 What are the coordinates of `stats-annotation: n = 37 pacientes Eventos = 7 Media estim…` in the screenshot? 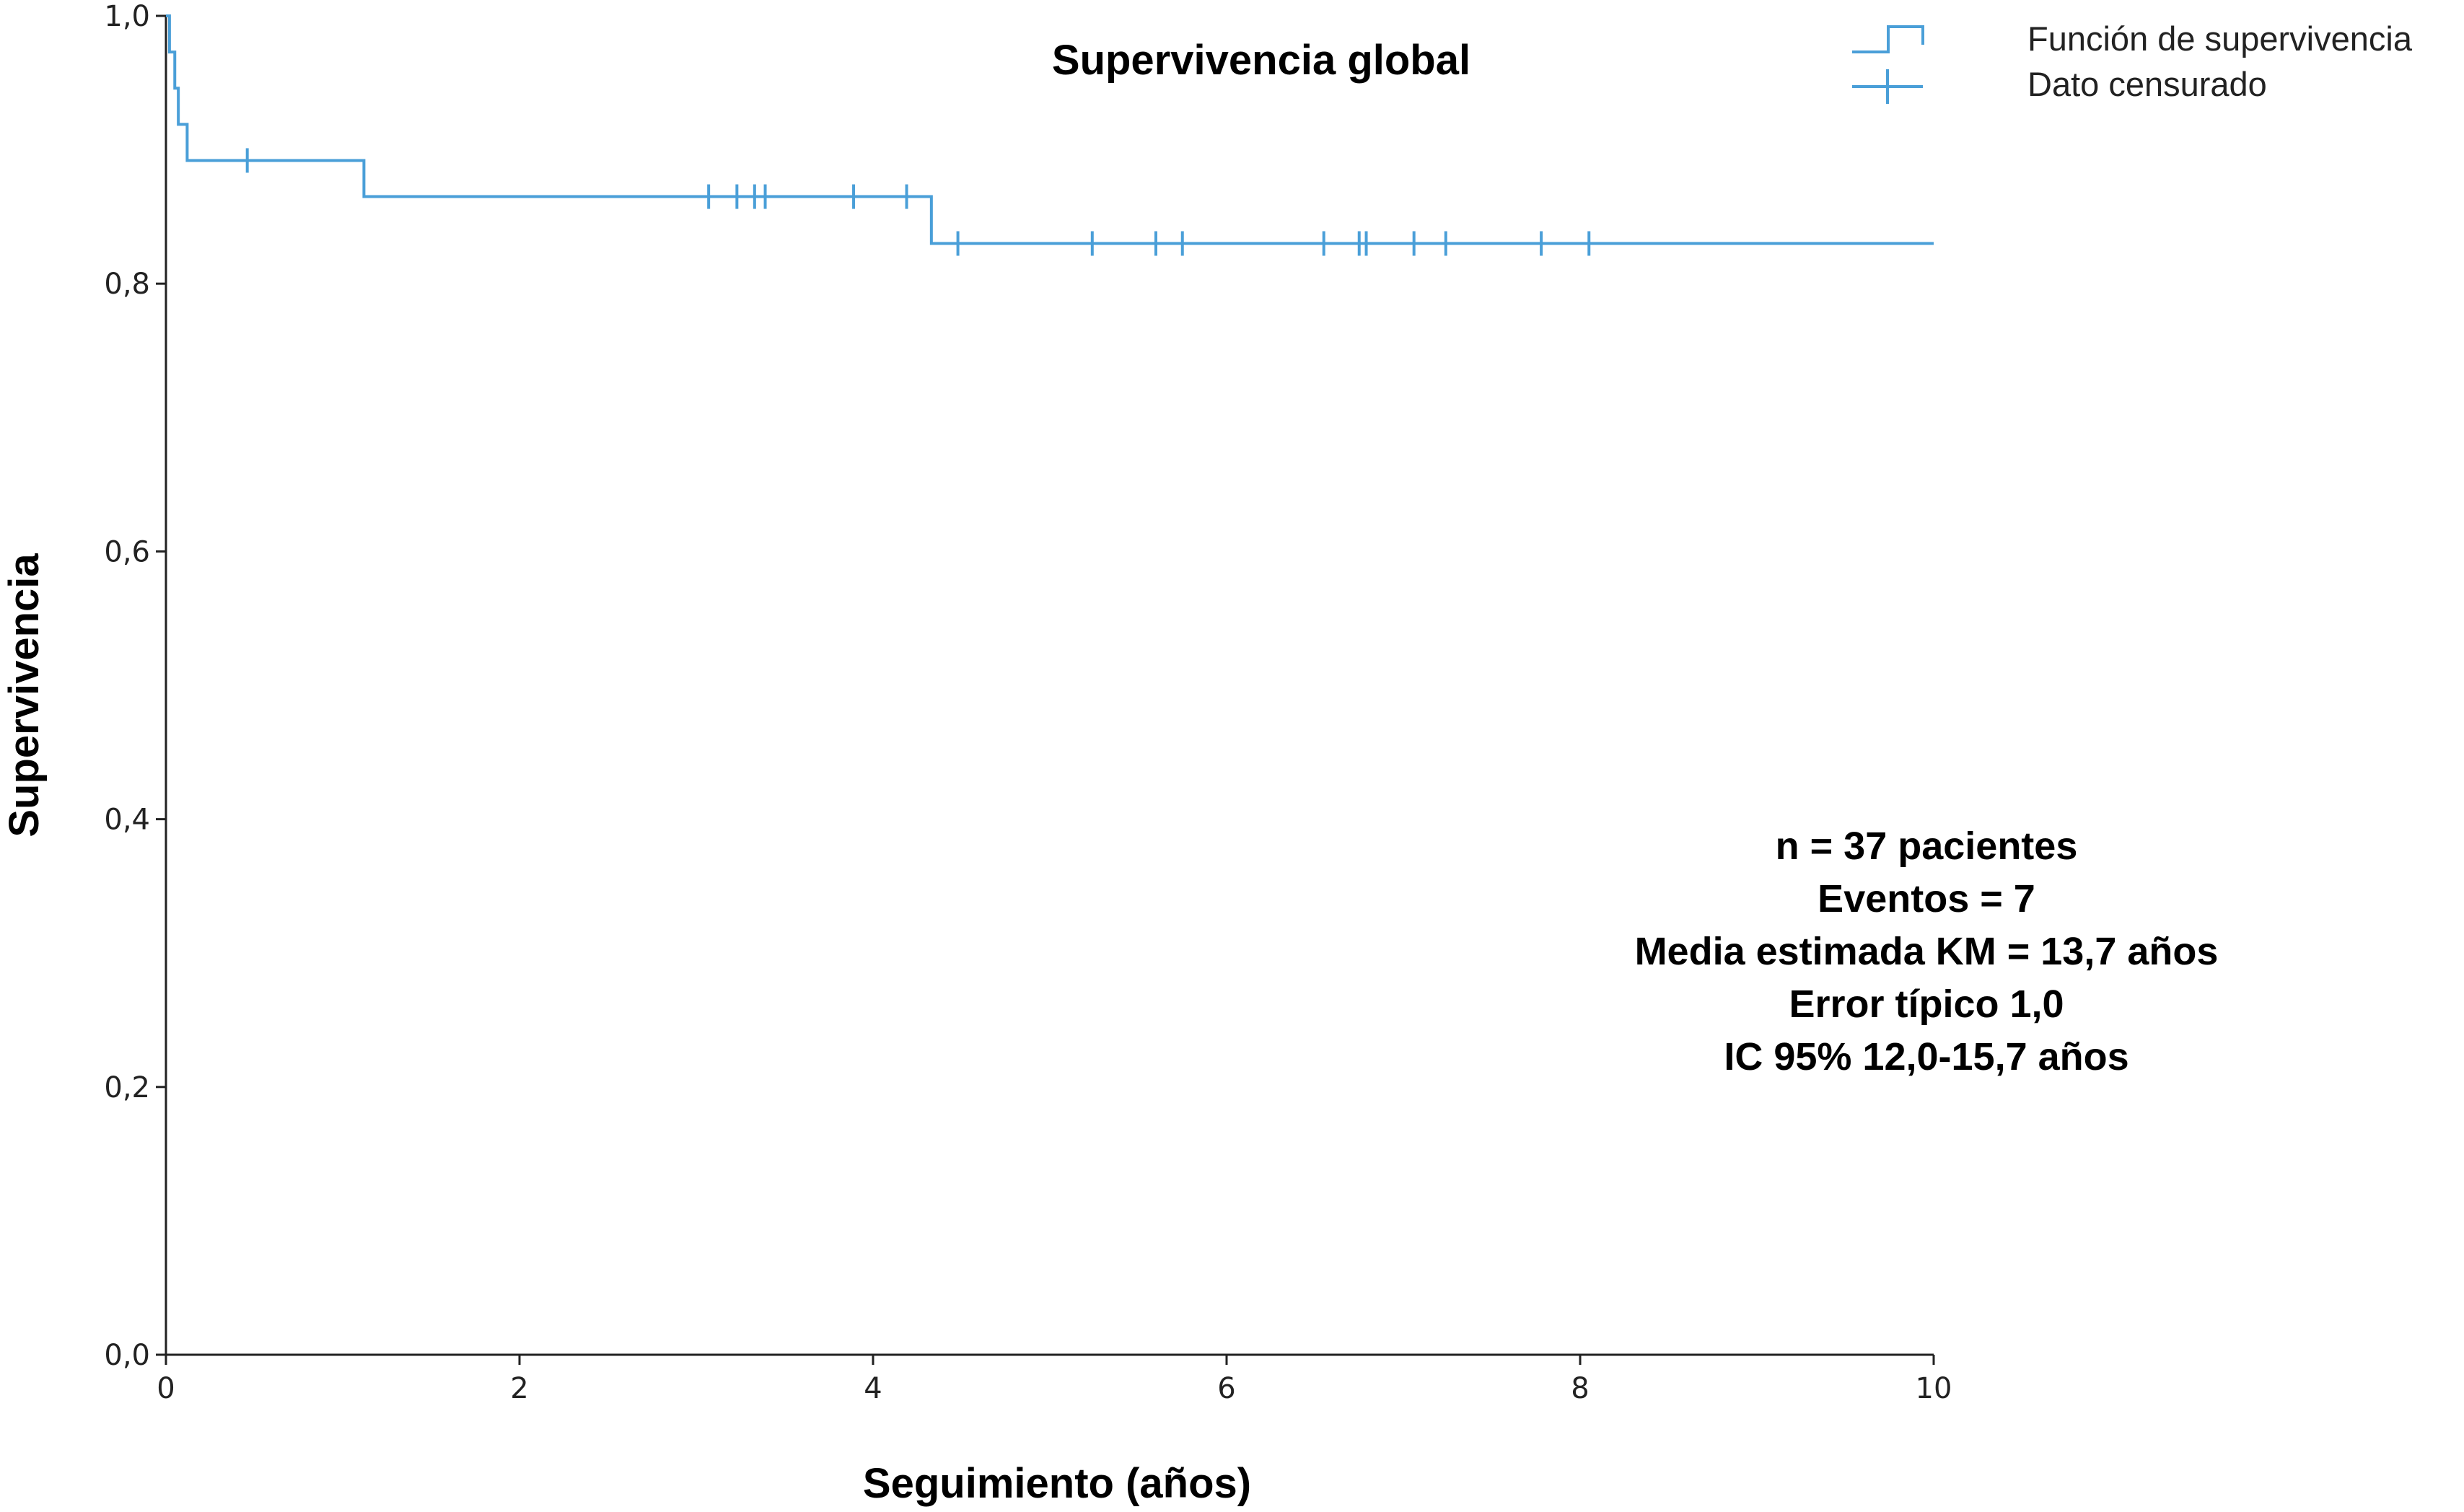 It's located at (1927, 952).